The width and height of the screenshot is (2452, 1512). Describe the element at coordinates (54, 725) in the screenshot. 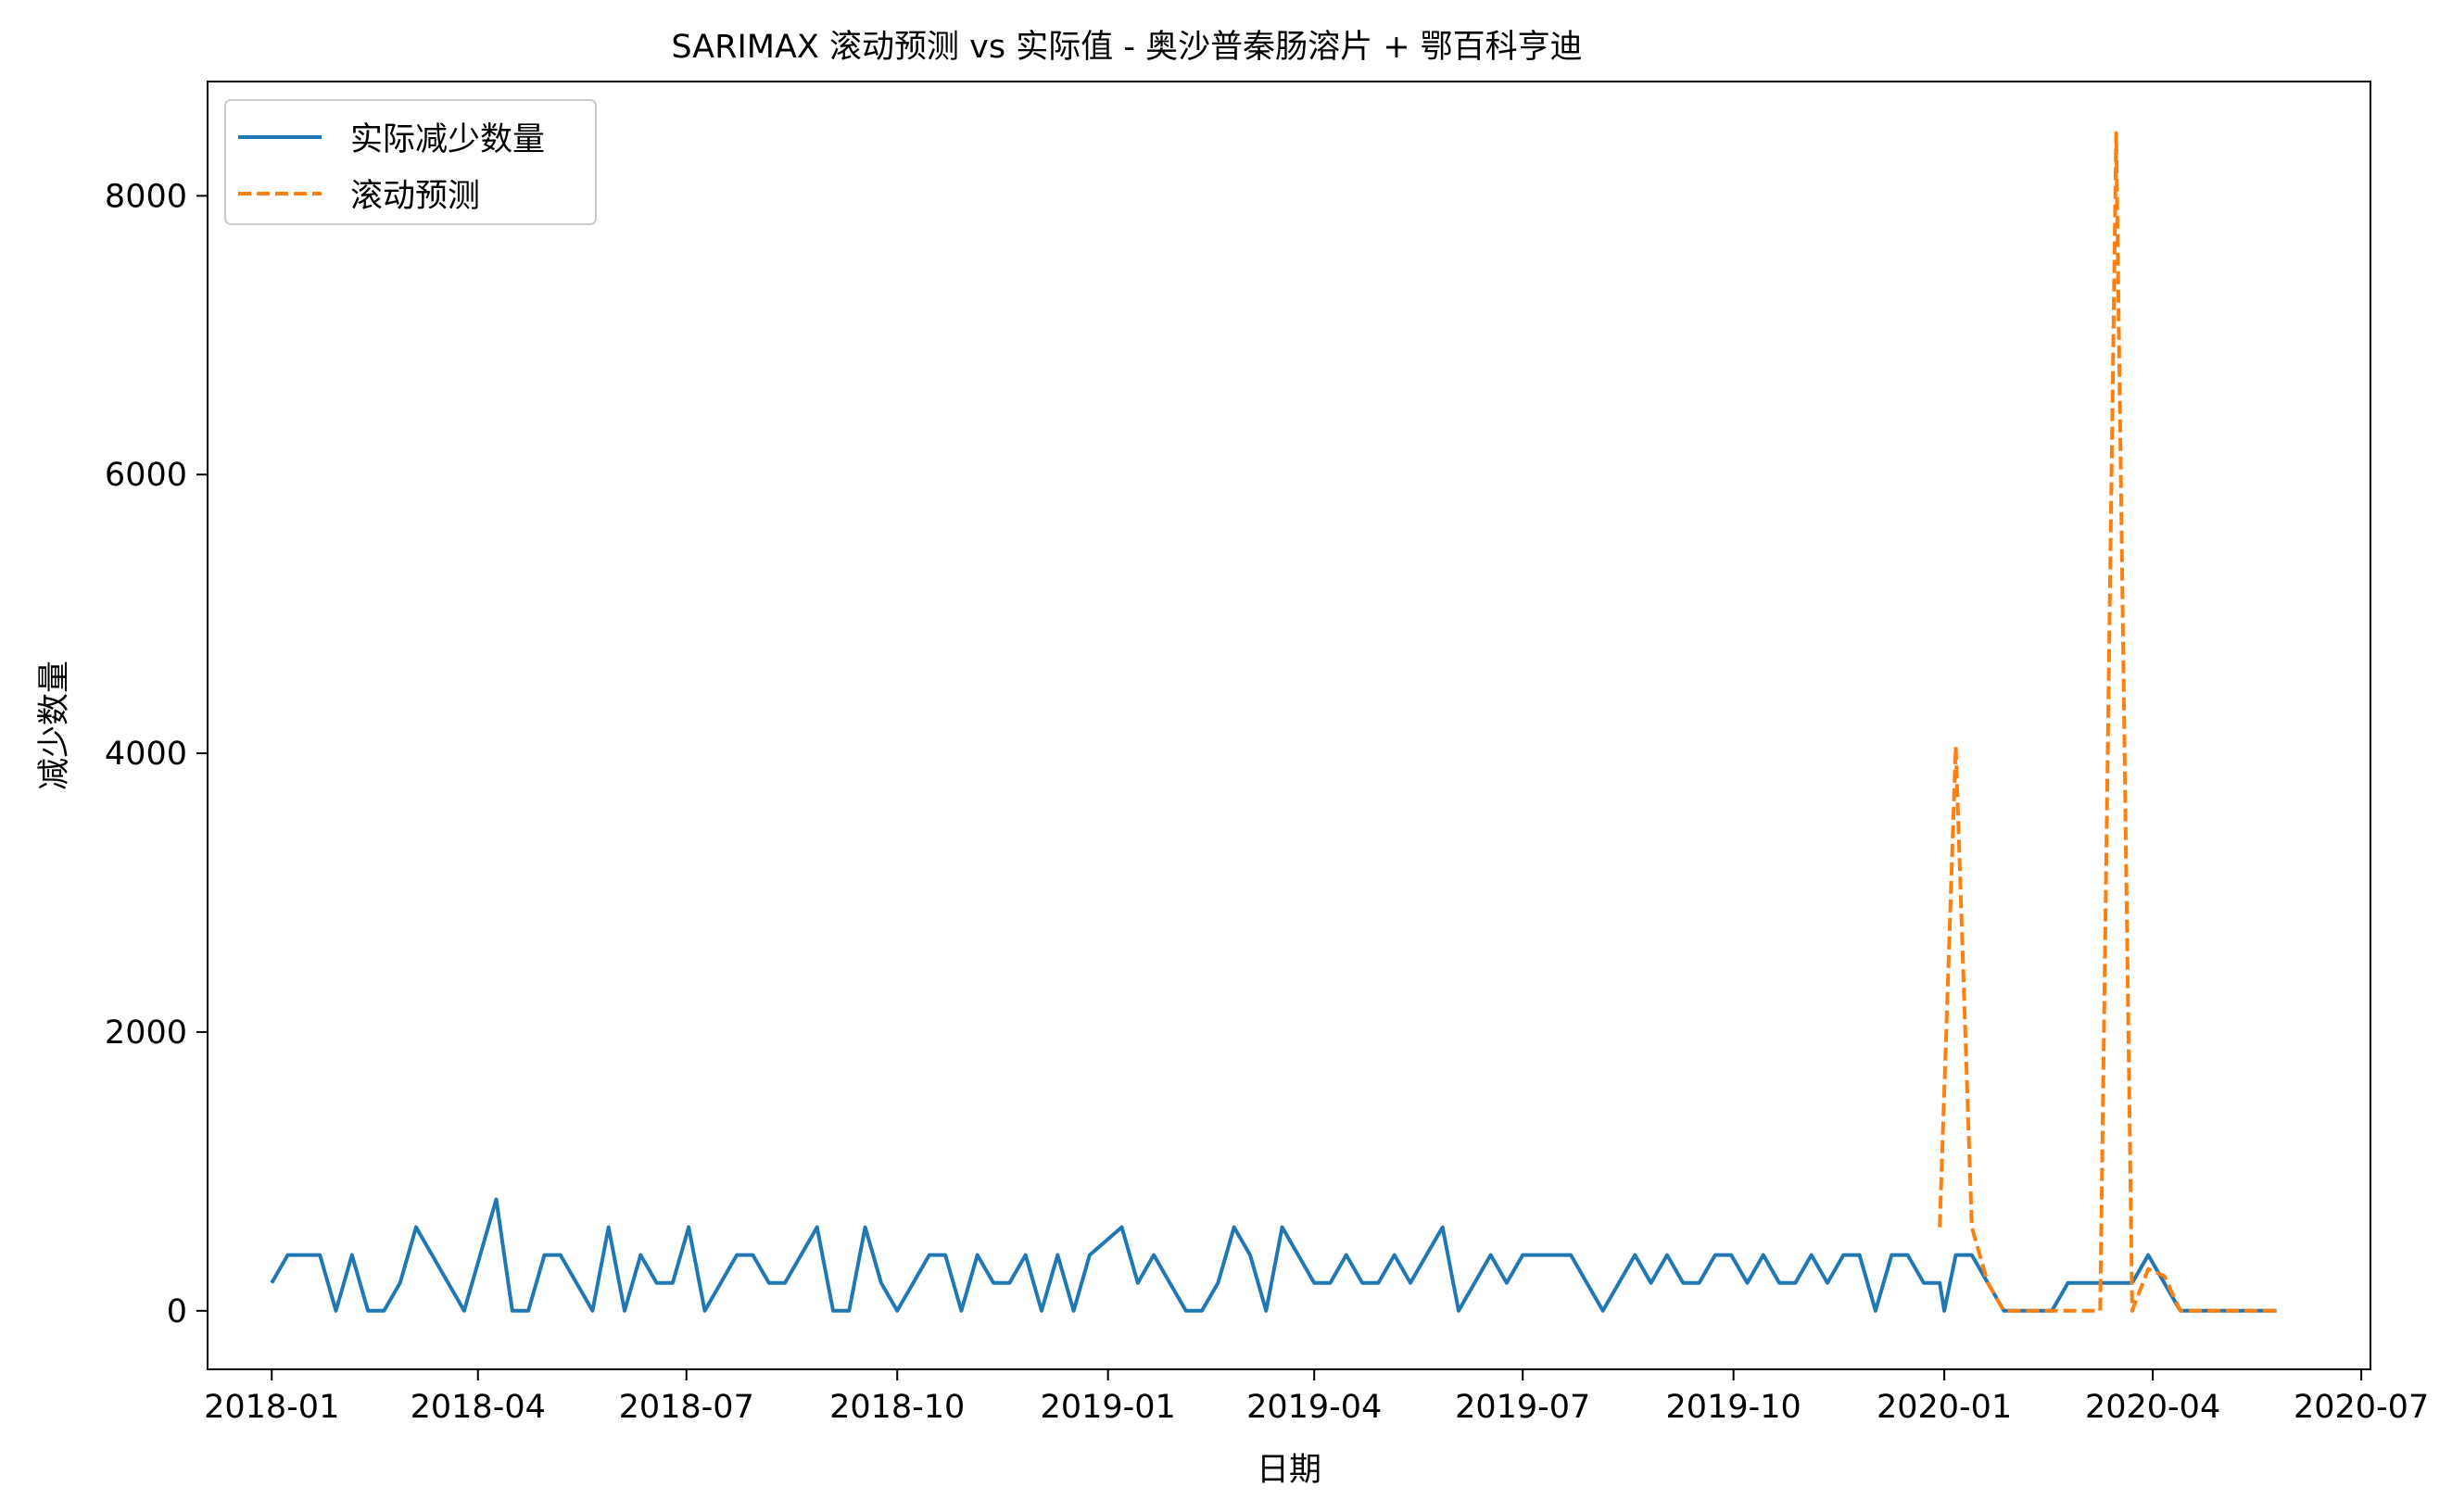

I see `y-axis-label: 减少数量` at that location.